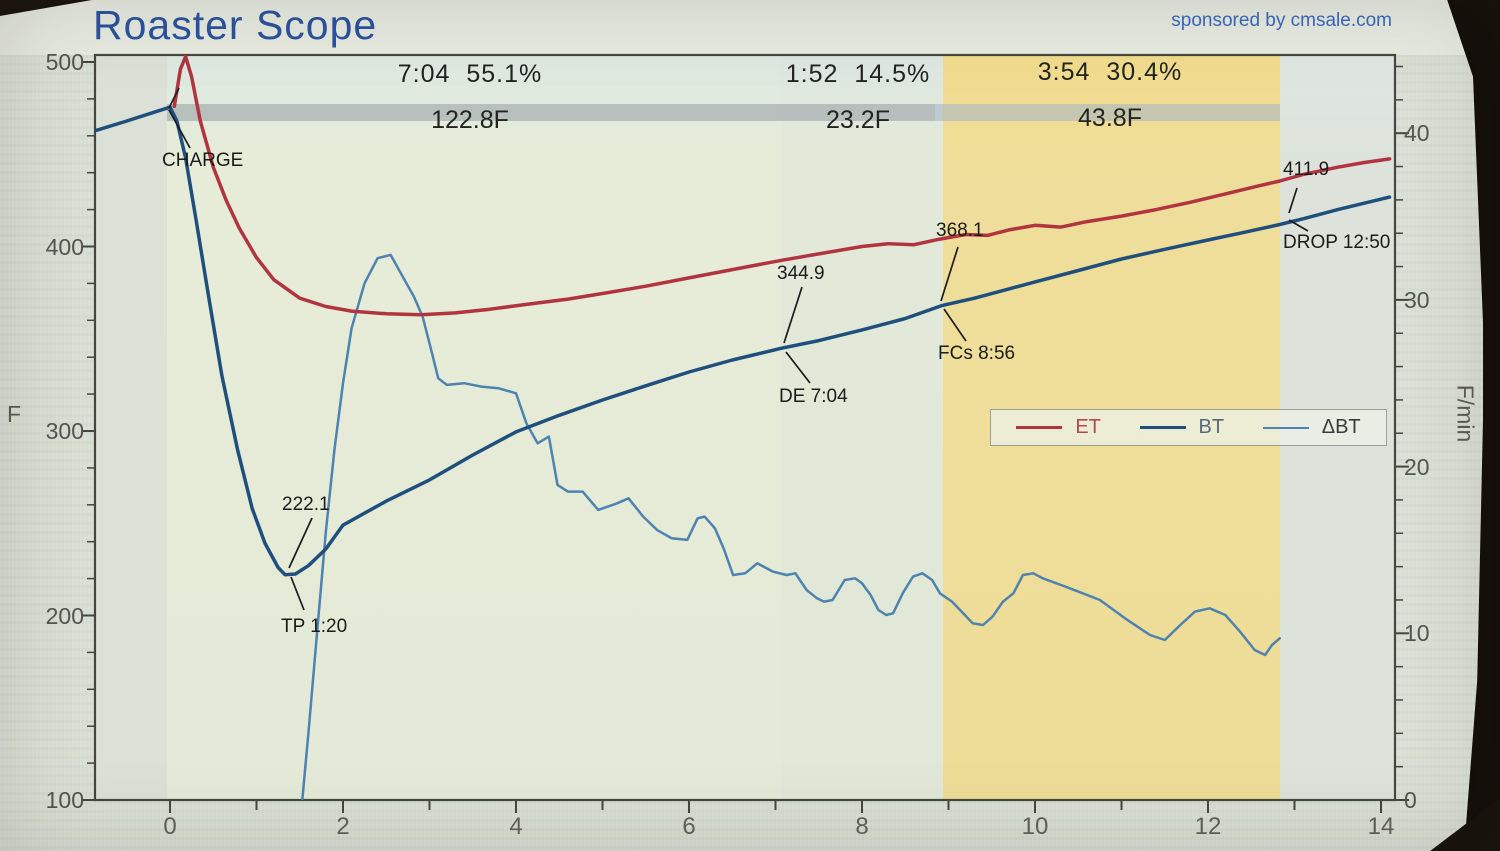  Describe the element at coordinates (1417, 299) in the screenshot. I see `right-axis-tick-label: 30` at that location.